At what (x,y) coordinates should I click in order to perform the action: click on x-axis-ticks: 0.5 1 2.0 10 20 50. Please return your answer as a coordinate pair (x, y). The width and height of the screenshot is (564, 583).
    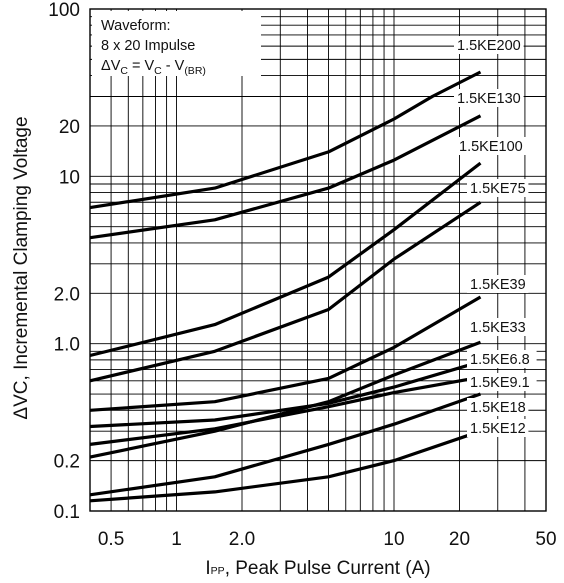
    Looking at the image, I should click on (327, 539).